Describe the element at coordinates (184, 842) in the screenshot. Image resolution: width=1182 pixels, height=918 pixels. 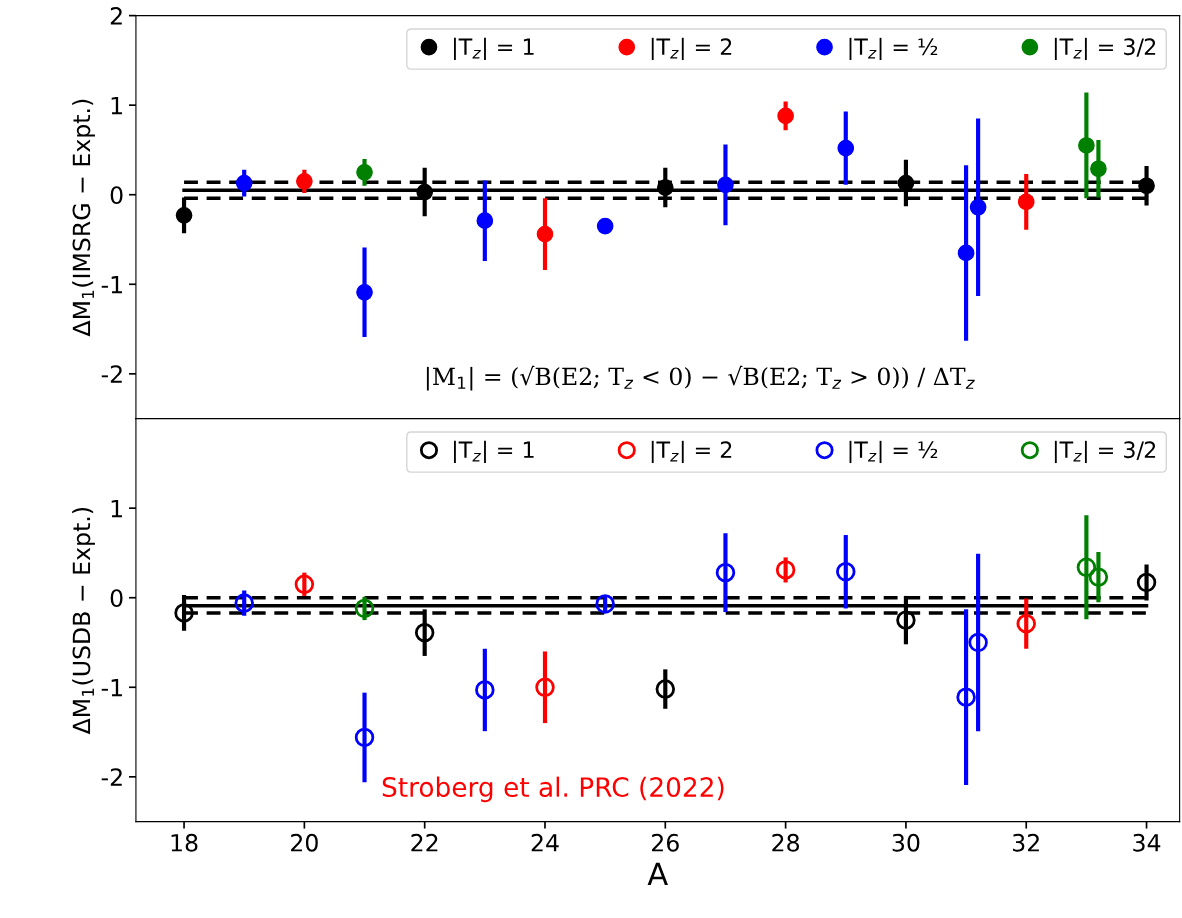
I see `x-tick-label: 18` at that location.